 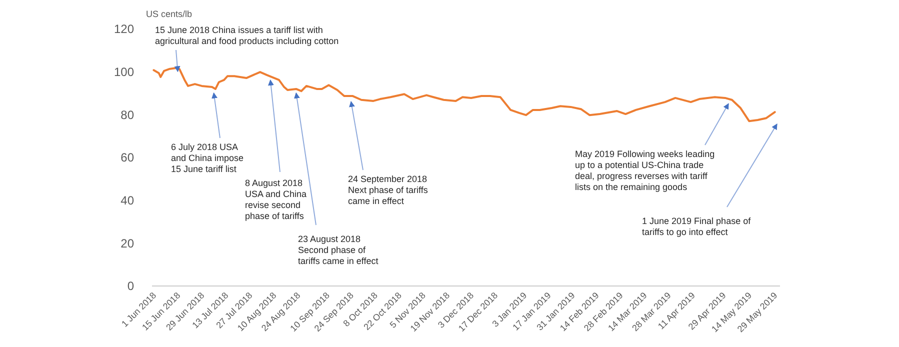 What do you see at coordinates (645, 170) in the screenshot?
I see `annotation: May 2019 Following weeks leading up to a potential US-China trade deal, progress reverses with tariff lists on the remaining goods` at bounding box center [645, 170].